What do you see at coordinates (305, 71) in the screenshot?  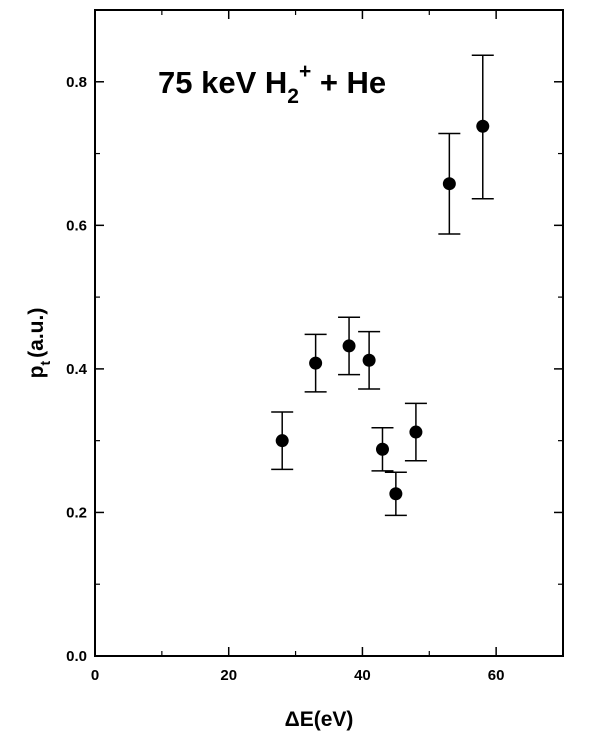 I see `chart-title-superscript: +` at bounding box center [305, 71].